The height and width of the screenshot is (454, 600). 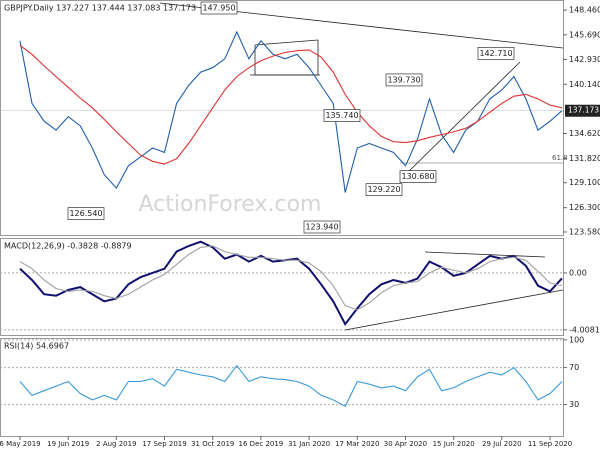 What do you see at coordinates (309, 444) in the screenshot?
I see `x-tick-label: 31 Jan 2020` at bounding box center [309, 444].